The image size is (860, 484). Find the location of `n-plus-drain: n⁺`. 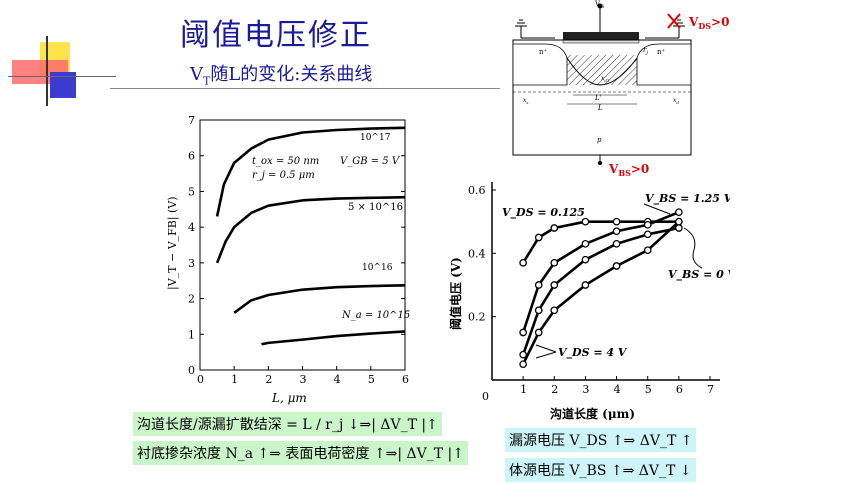

n-plus-drain: n⁺ is located at coordinates (661, 52).